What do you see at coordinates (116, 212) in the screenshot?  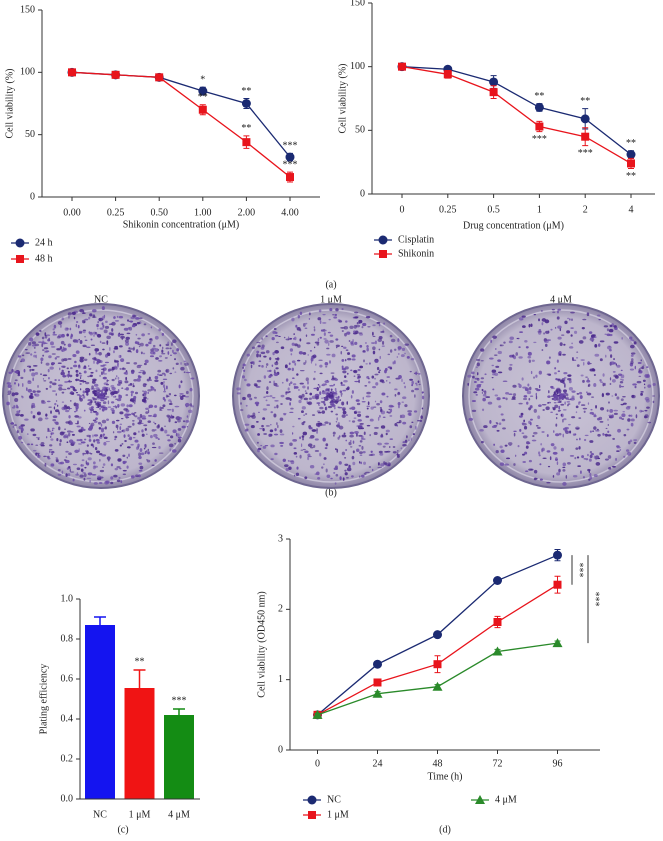 I see `x-tick-label: 0.25` at bounding box center [116, 212].